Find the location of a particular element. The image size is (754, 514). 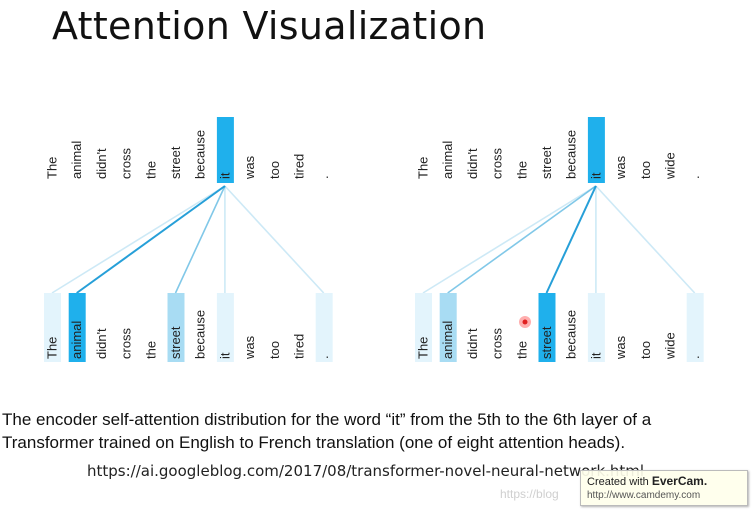

top-token: tired is located at coordinates (299, 166).